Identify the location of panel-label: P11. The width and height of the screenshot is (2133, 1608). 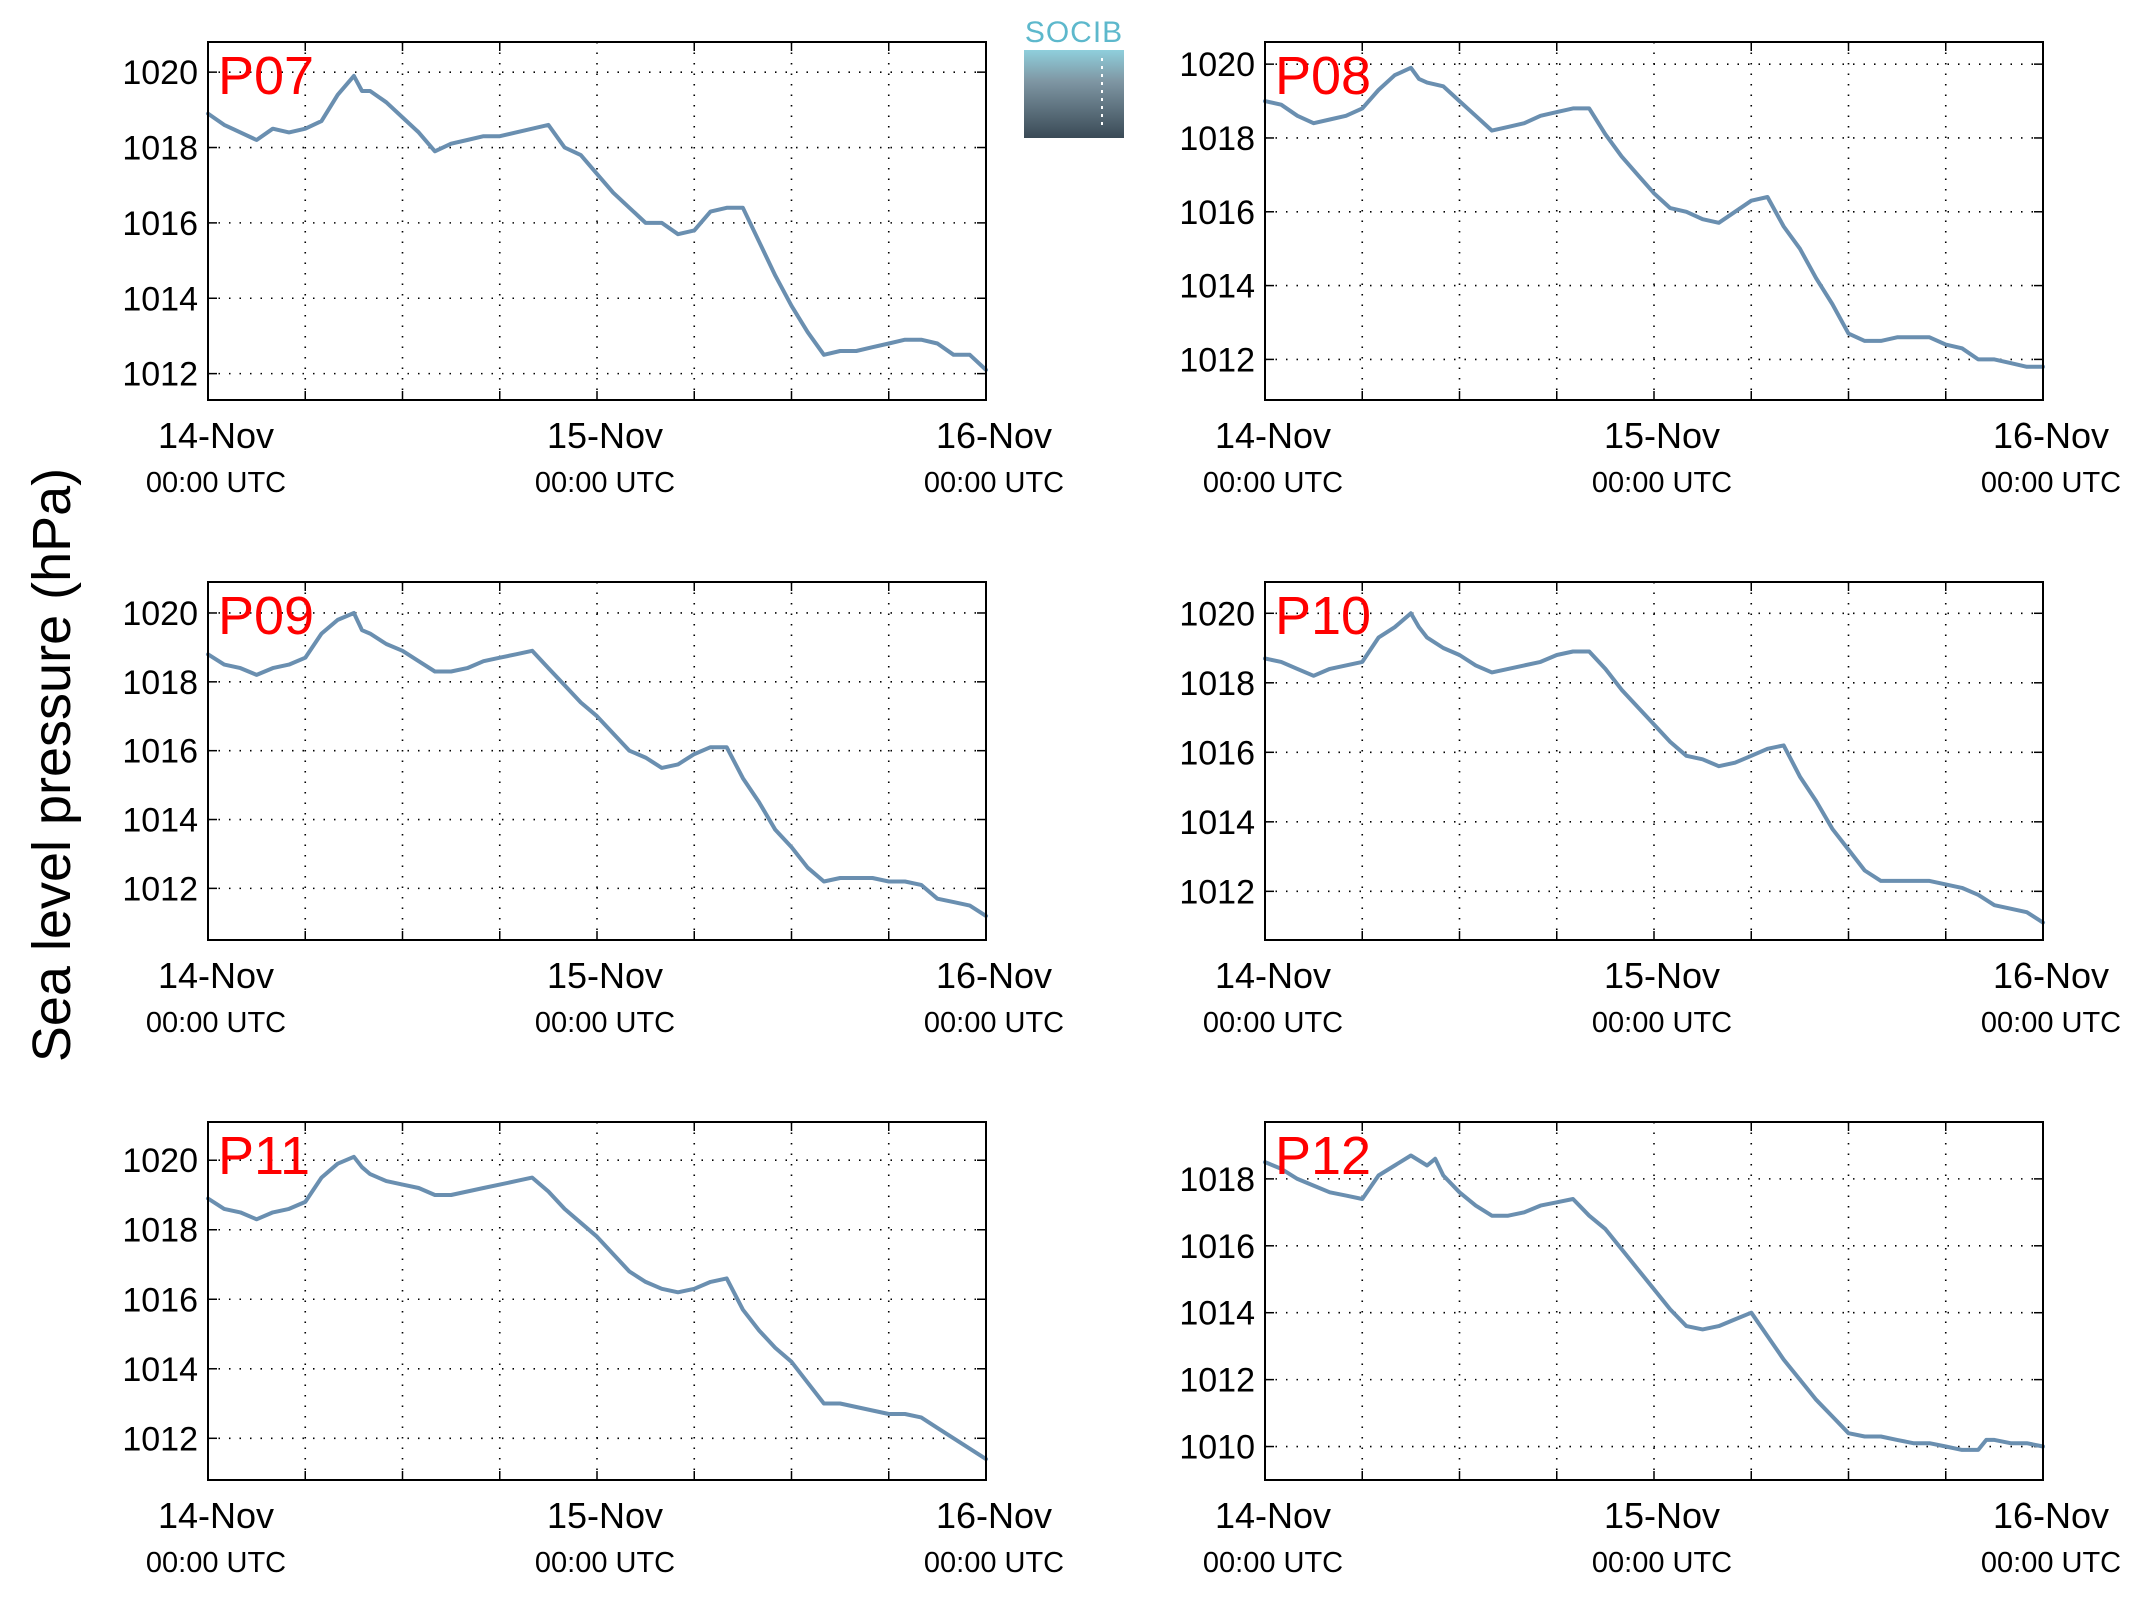
(264, 1156).